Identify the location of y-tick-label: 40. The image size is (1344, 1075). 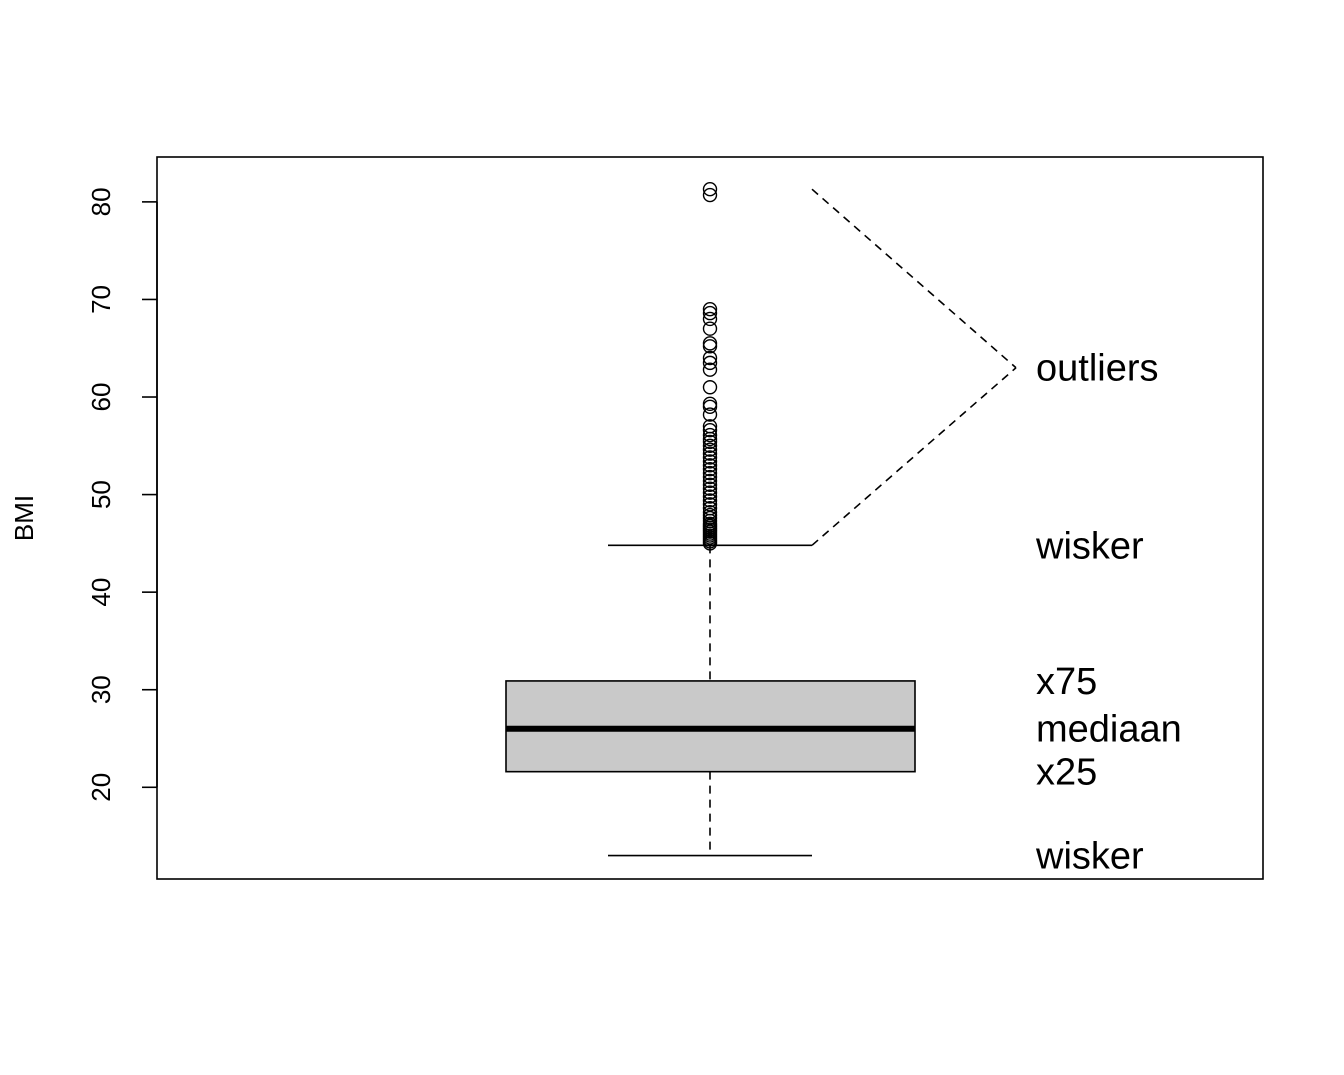
(101, 592).